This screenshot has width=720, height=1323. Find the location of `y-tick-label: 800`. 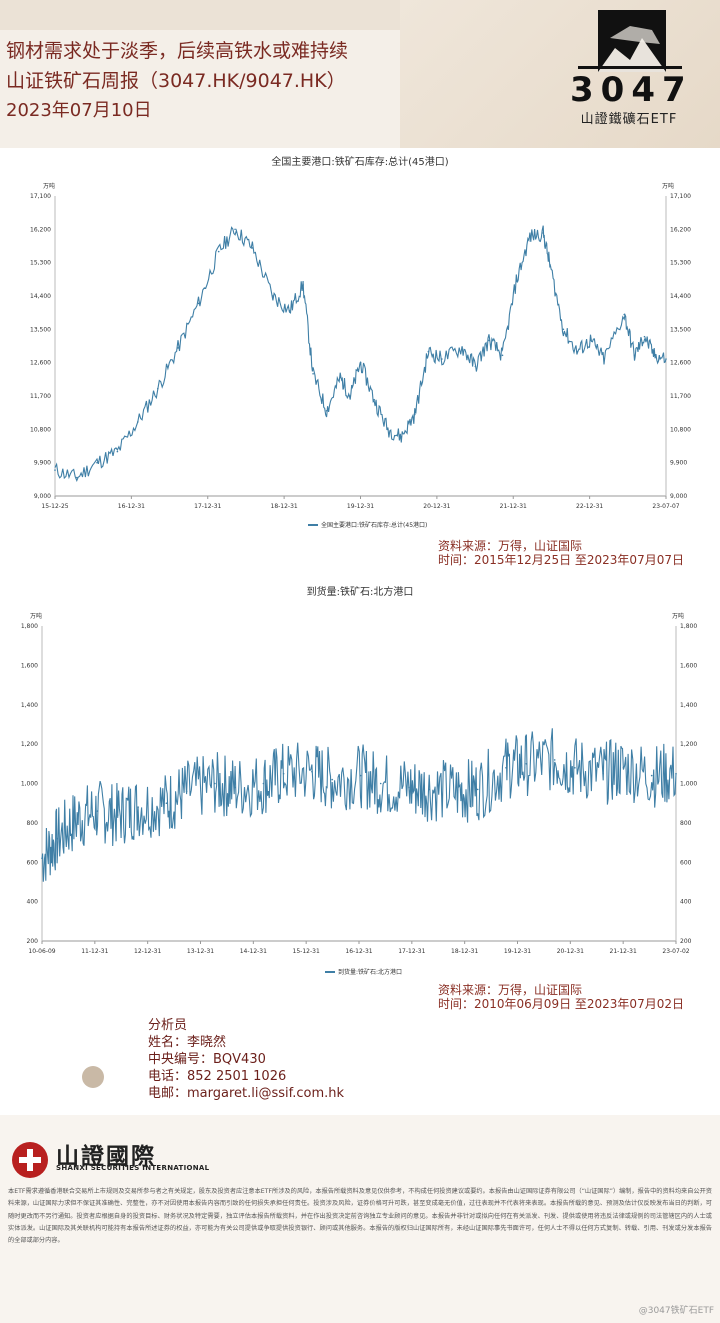

y-tick-label: 800 is located at coordinates (33, 823).